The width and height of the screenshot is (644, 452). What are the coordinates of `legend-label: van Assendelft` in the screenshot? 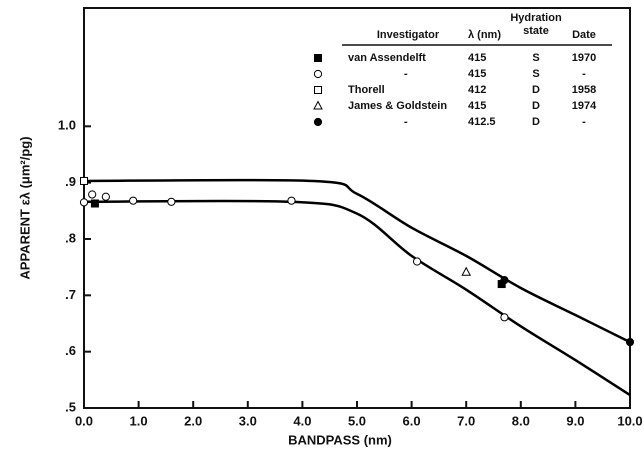 It's located at (387, 58).